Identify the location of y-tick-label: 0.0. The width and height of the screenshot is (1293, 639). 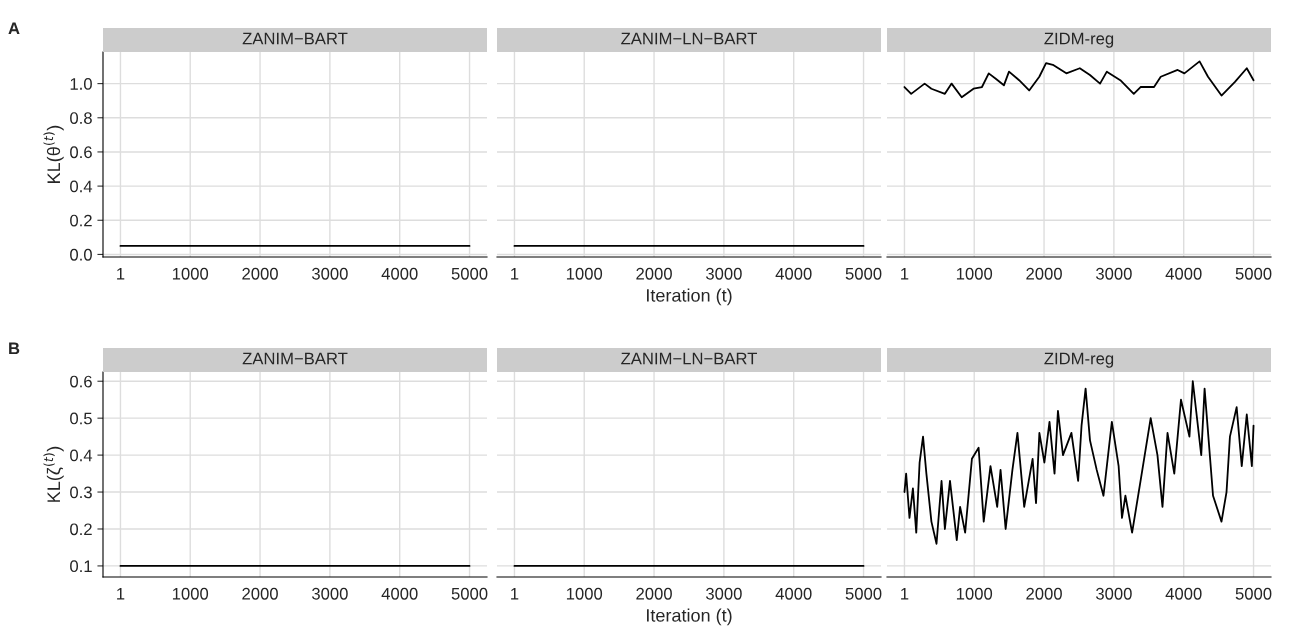
(81, 254).